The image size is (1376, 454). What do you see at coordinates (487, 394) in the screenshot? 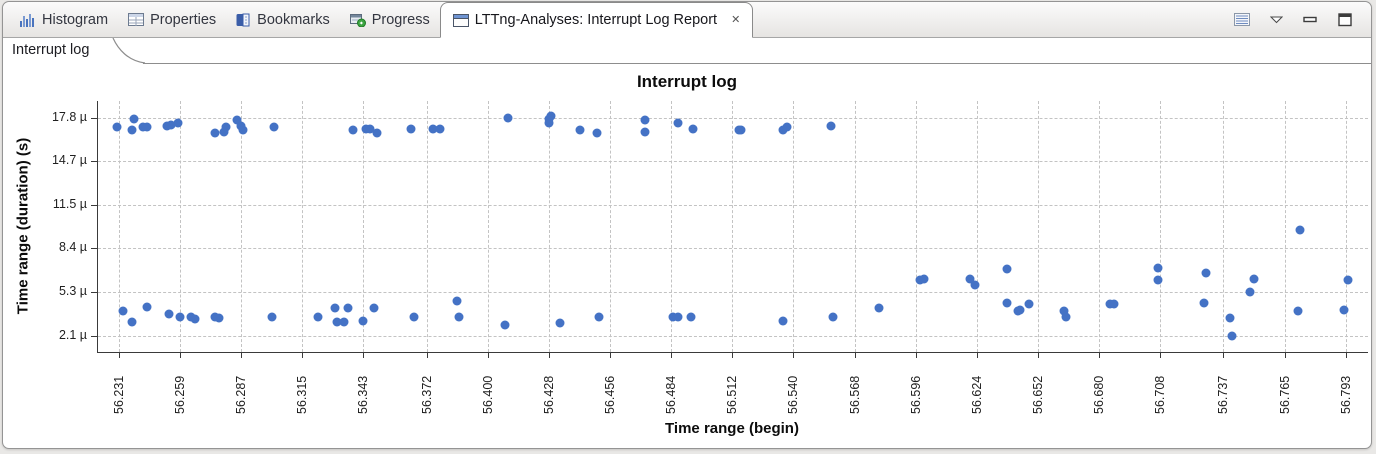
I see `x-tick-label: 56.400` at bounding box center [487, 394].